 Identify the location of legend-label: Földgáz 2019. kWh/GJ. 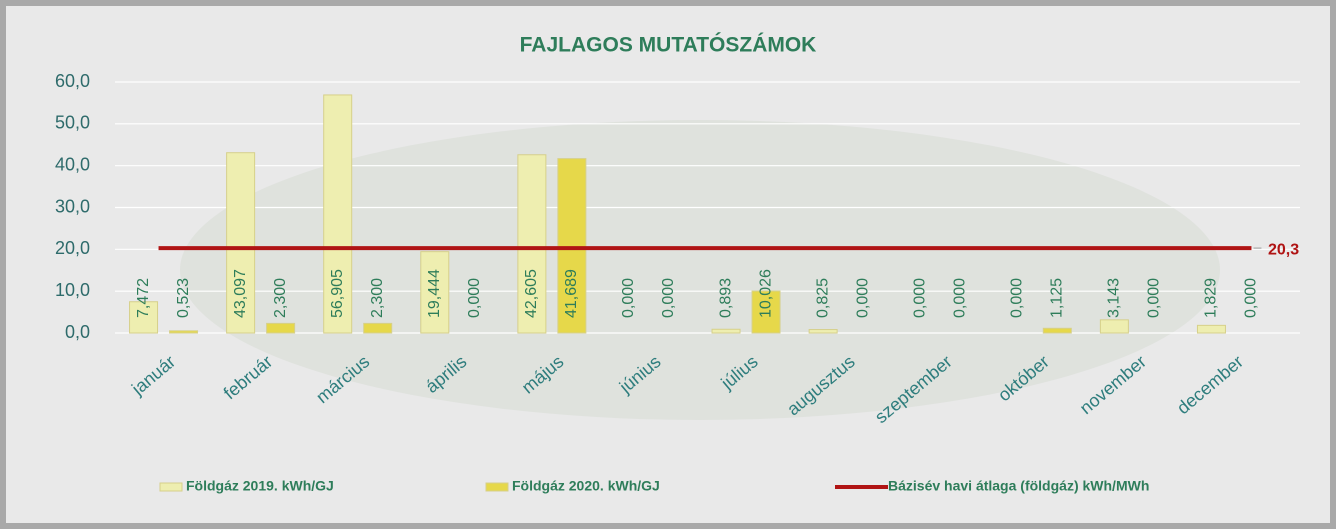
(260, 486).